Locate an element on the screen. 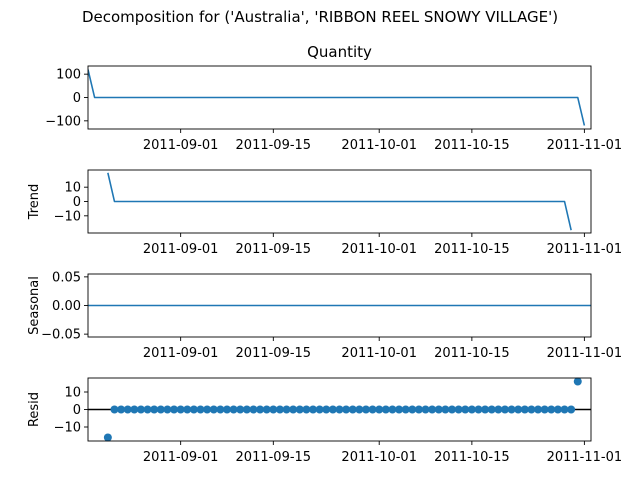  y-axis-label: Resid is located at coordinates (34, 409).